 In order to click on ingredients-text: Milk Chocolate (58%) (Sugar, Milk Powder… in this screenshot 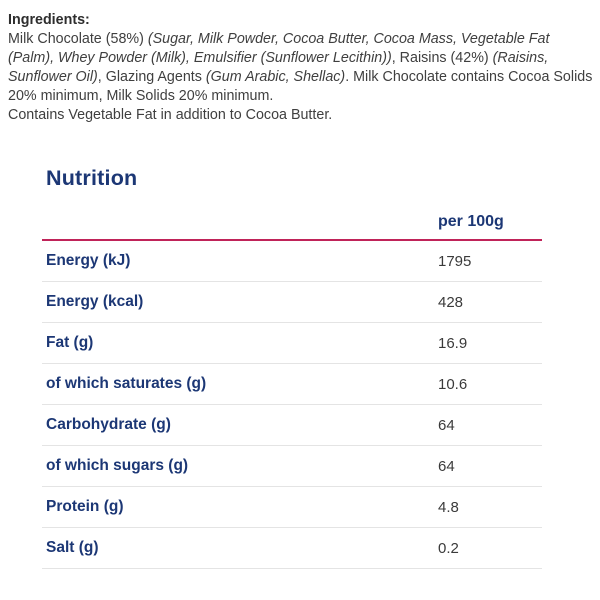, I will do `click(301, 68)`.